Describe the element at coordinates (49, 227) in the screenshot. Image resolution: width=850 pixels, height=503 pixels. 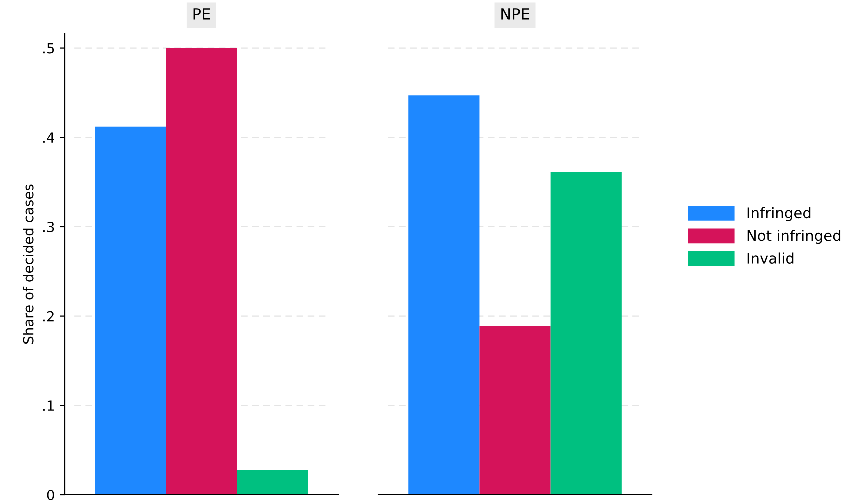
I see `y-tick-label: .3` at that location.